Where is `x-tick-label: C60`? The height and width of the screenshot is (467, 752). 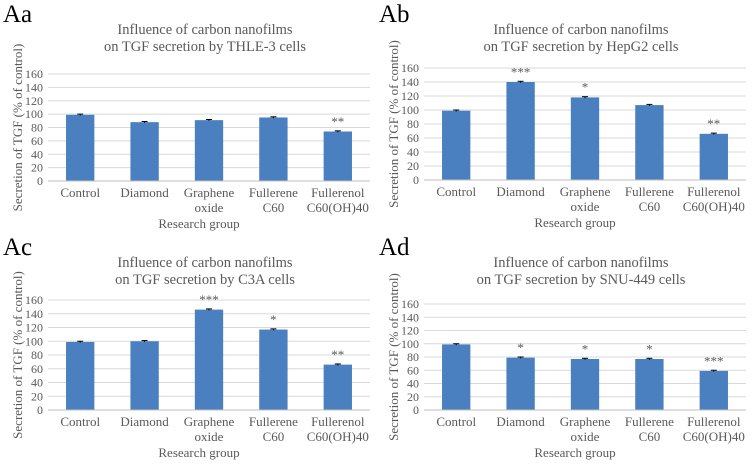 x-tick-label: C60 is located at coordinates (274, 207).